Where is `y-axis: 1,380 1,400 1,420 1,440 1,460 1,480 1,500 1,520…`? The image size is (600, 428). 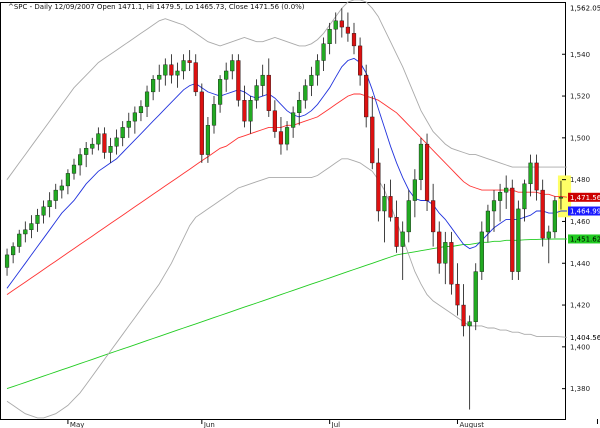
y-axis: 1,380 1,400 1,420 1,440 1,460 1,480 1,500 1,520… is located at coordinates (576, 222).